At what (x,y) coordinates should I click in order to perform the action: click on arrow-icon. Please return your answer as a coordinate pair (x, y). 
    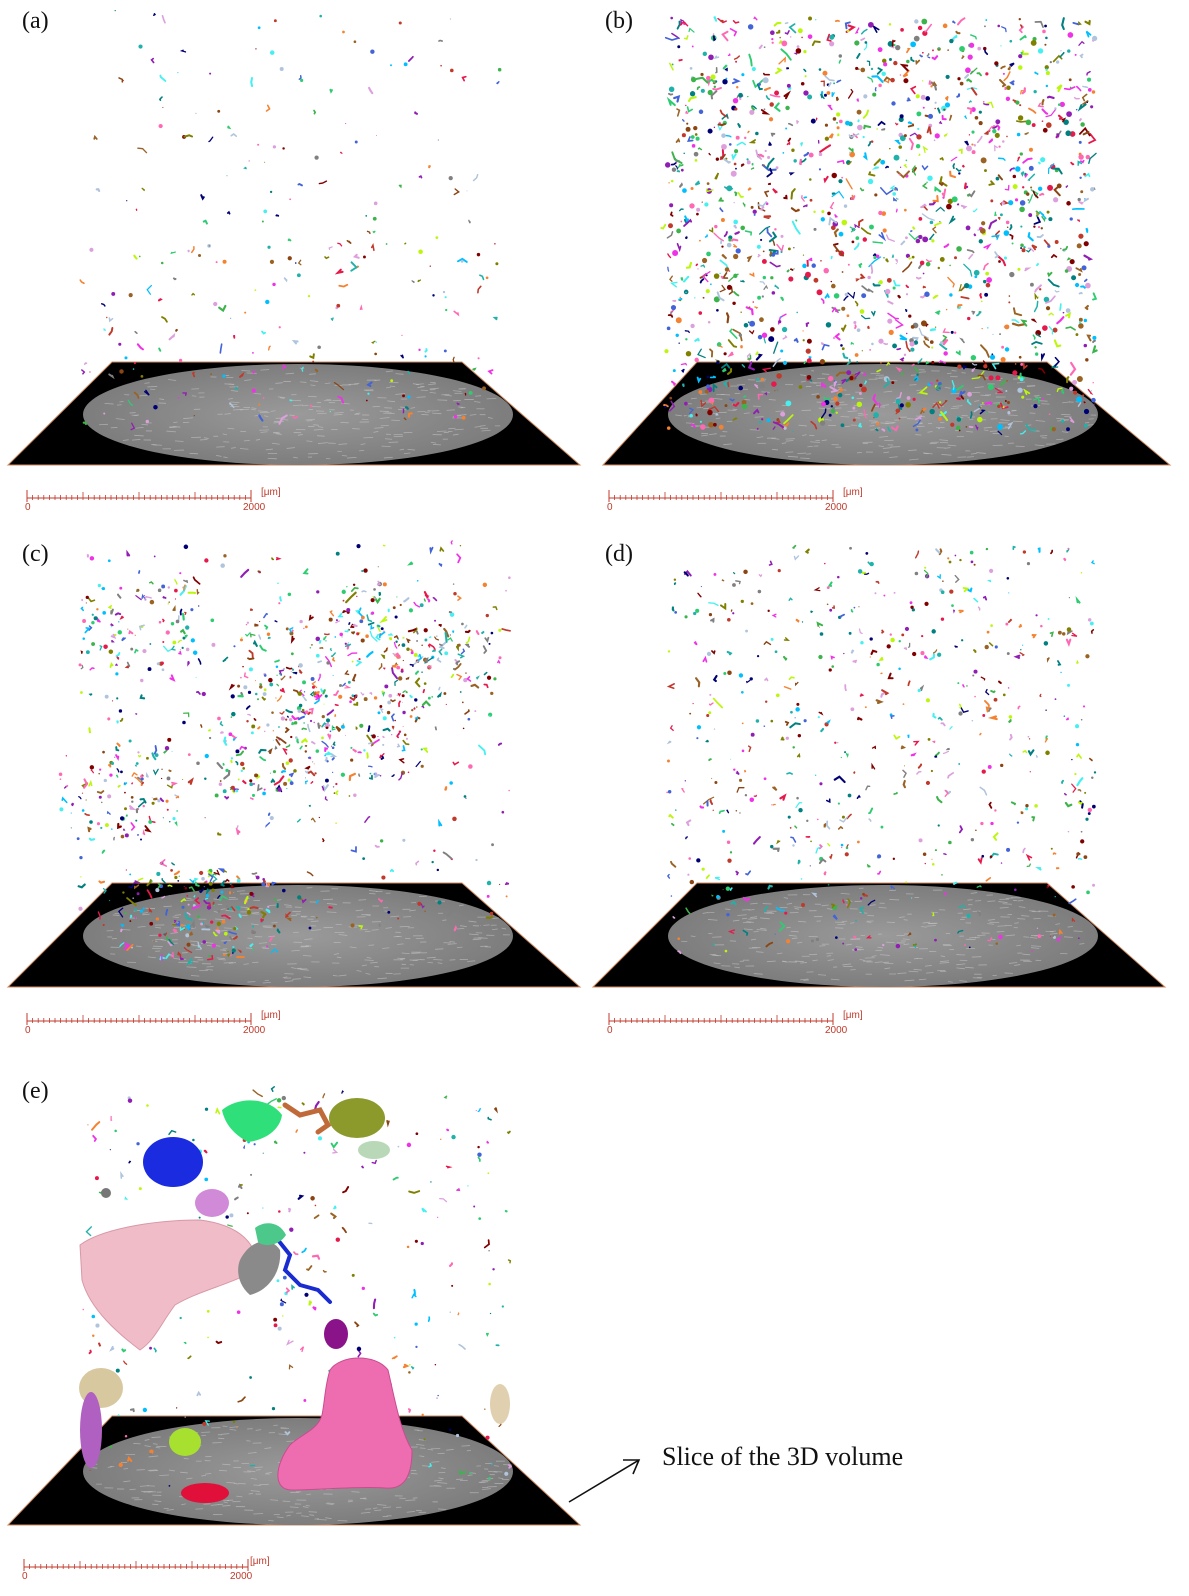
    Looking at the image, I should click on (615, 1480).